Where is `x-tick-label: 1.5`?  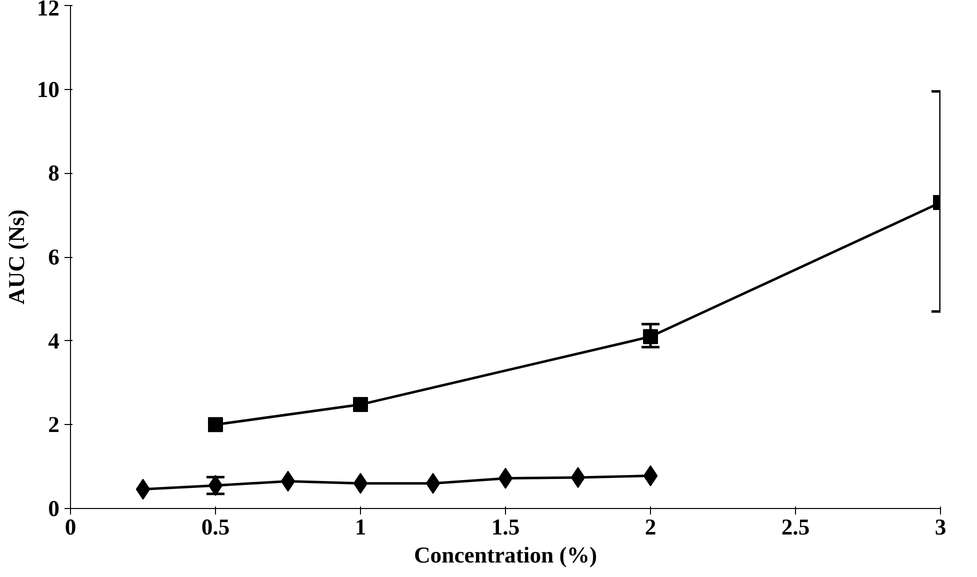
x-tick-label: 1.5 is located at coordinates (505, 527).